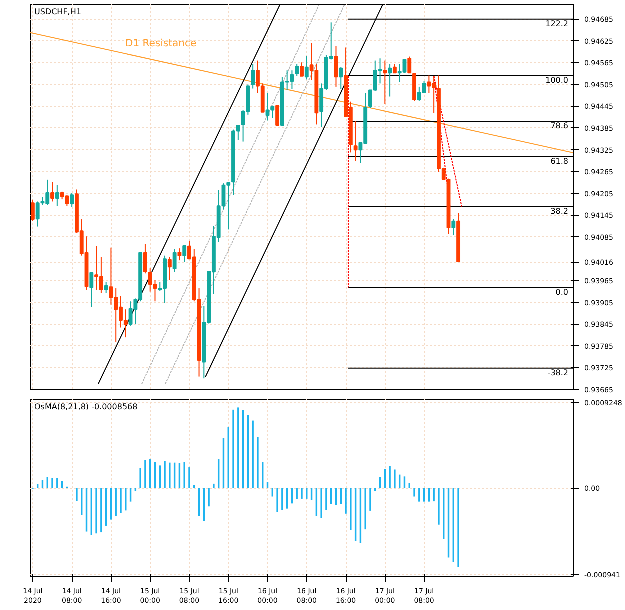 The image size is (625, 610). I want to click on legend-label: 38.2, so click(559, 211).